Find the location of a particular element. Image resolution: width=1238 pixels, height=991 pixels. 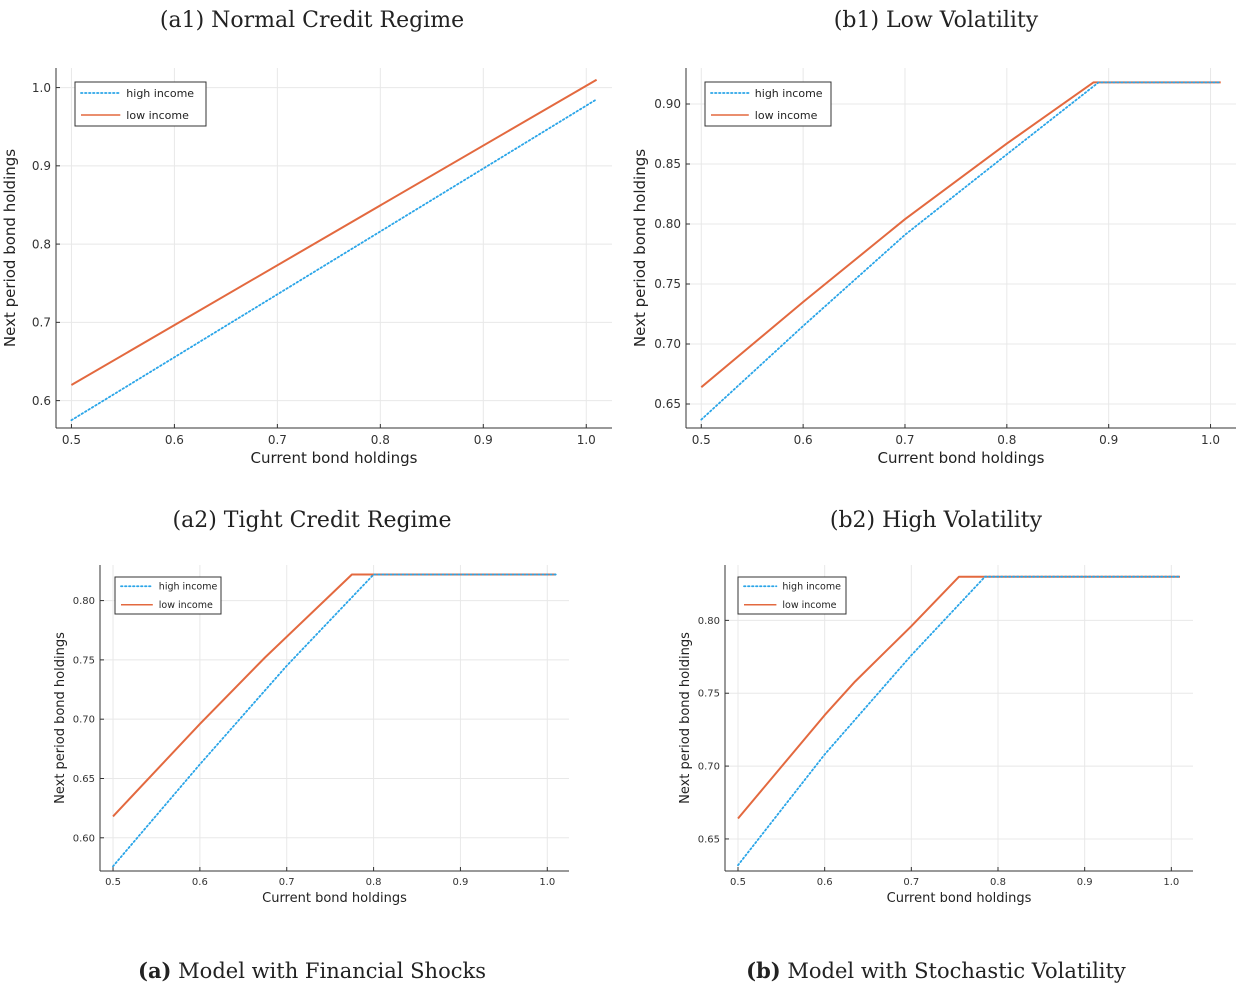

caption-a-text: Model with Financial Shocks is located at coordinates (328, 971).